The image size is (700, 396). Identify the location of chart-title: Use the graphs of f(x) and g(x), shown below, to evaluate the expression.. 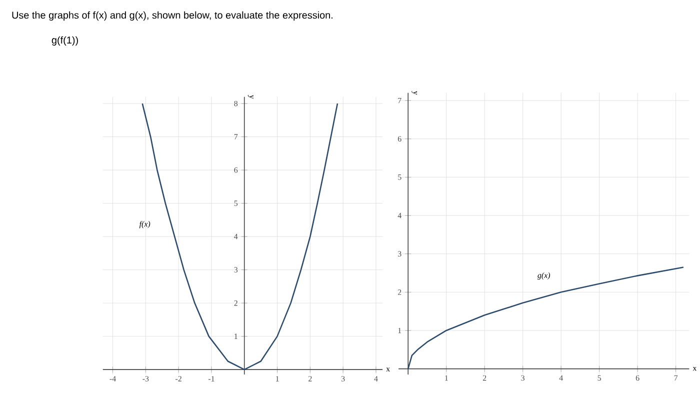
(172, 16).